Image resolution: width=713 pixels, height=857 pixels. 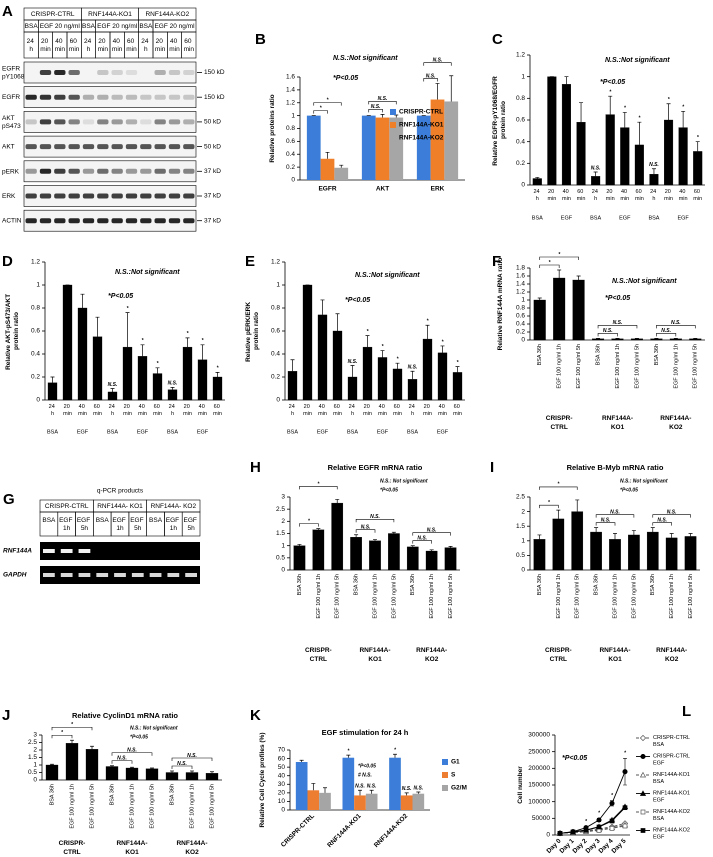 I want to click on x-tick-label: 60 min, so click(x=157, y=410).